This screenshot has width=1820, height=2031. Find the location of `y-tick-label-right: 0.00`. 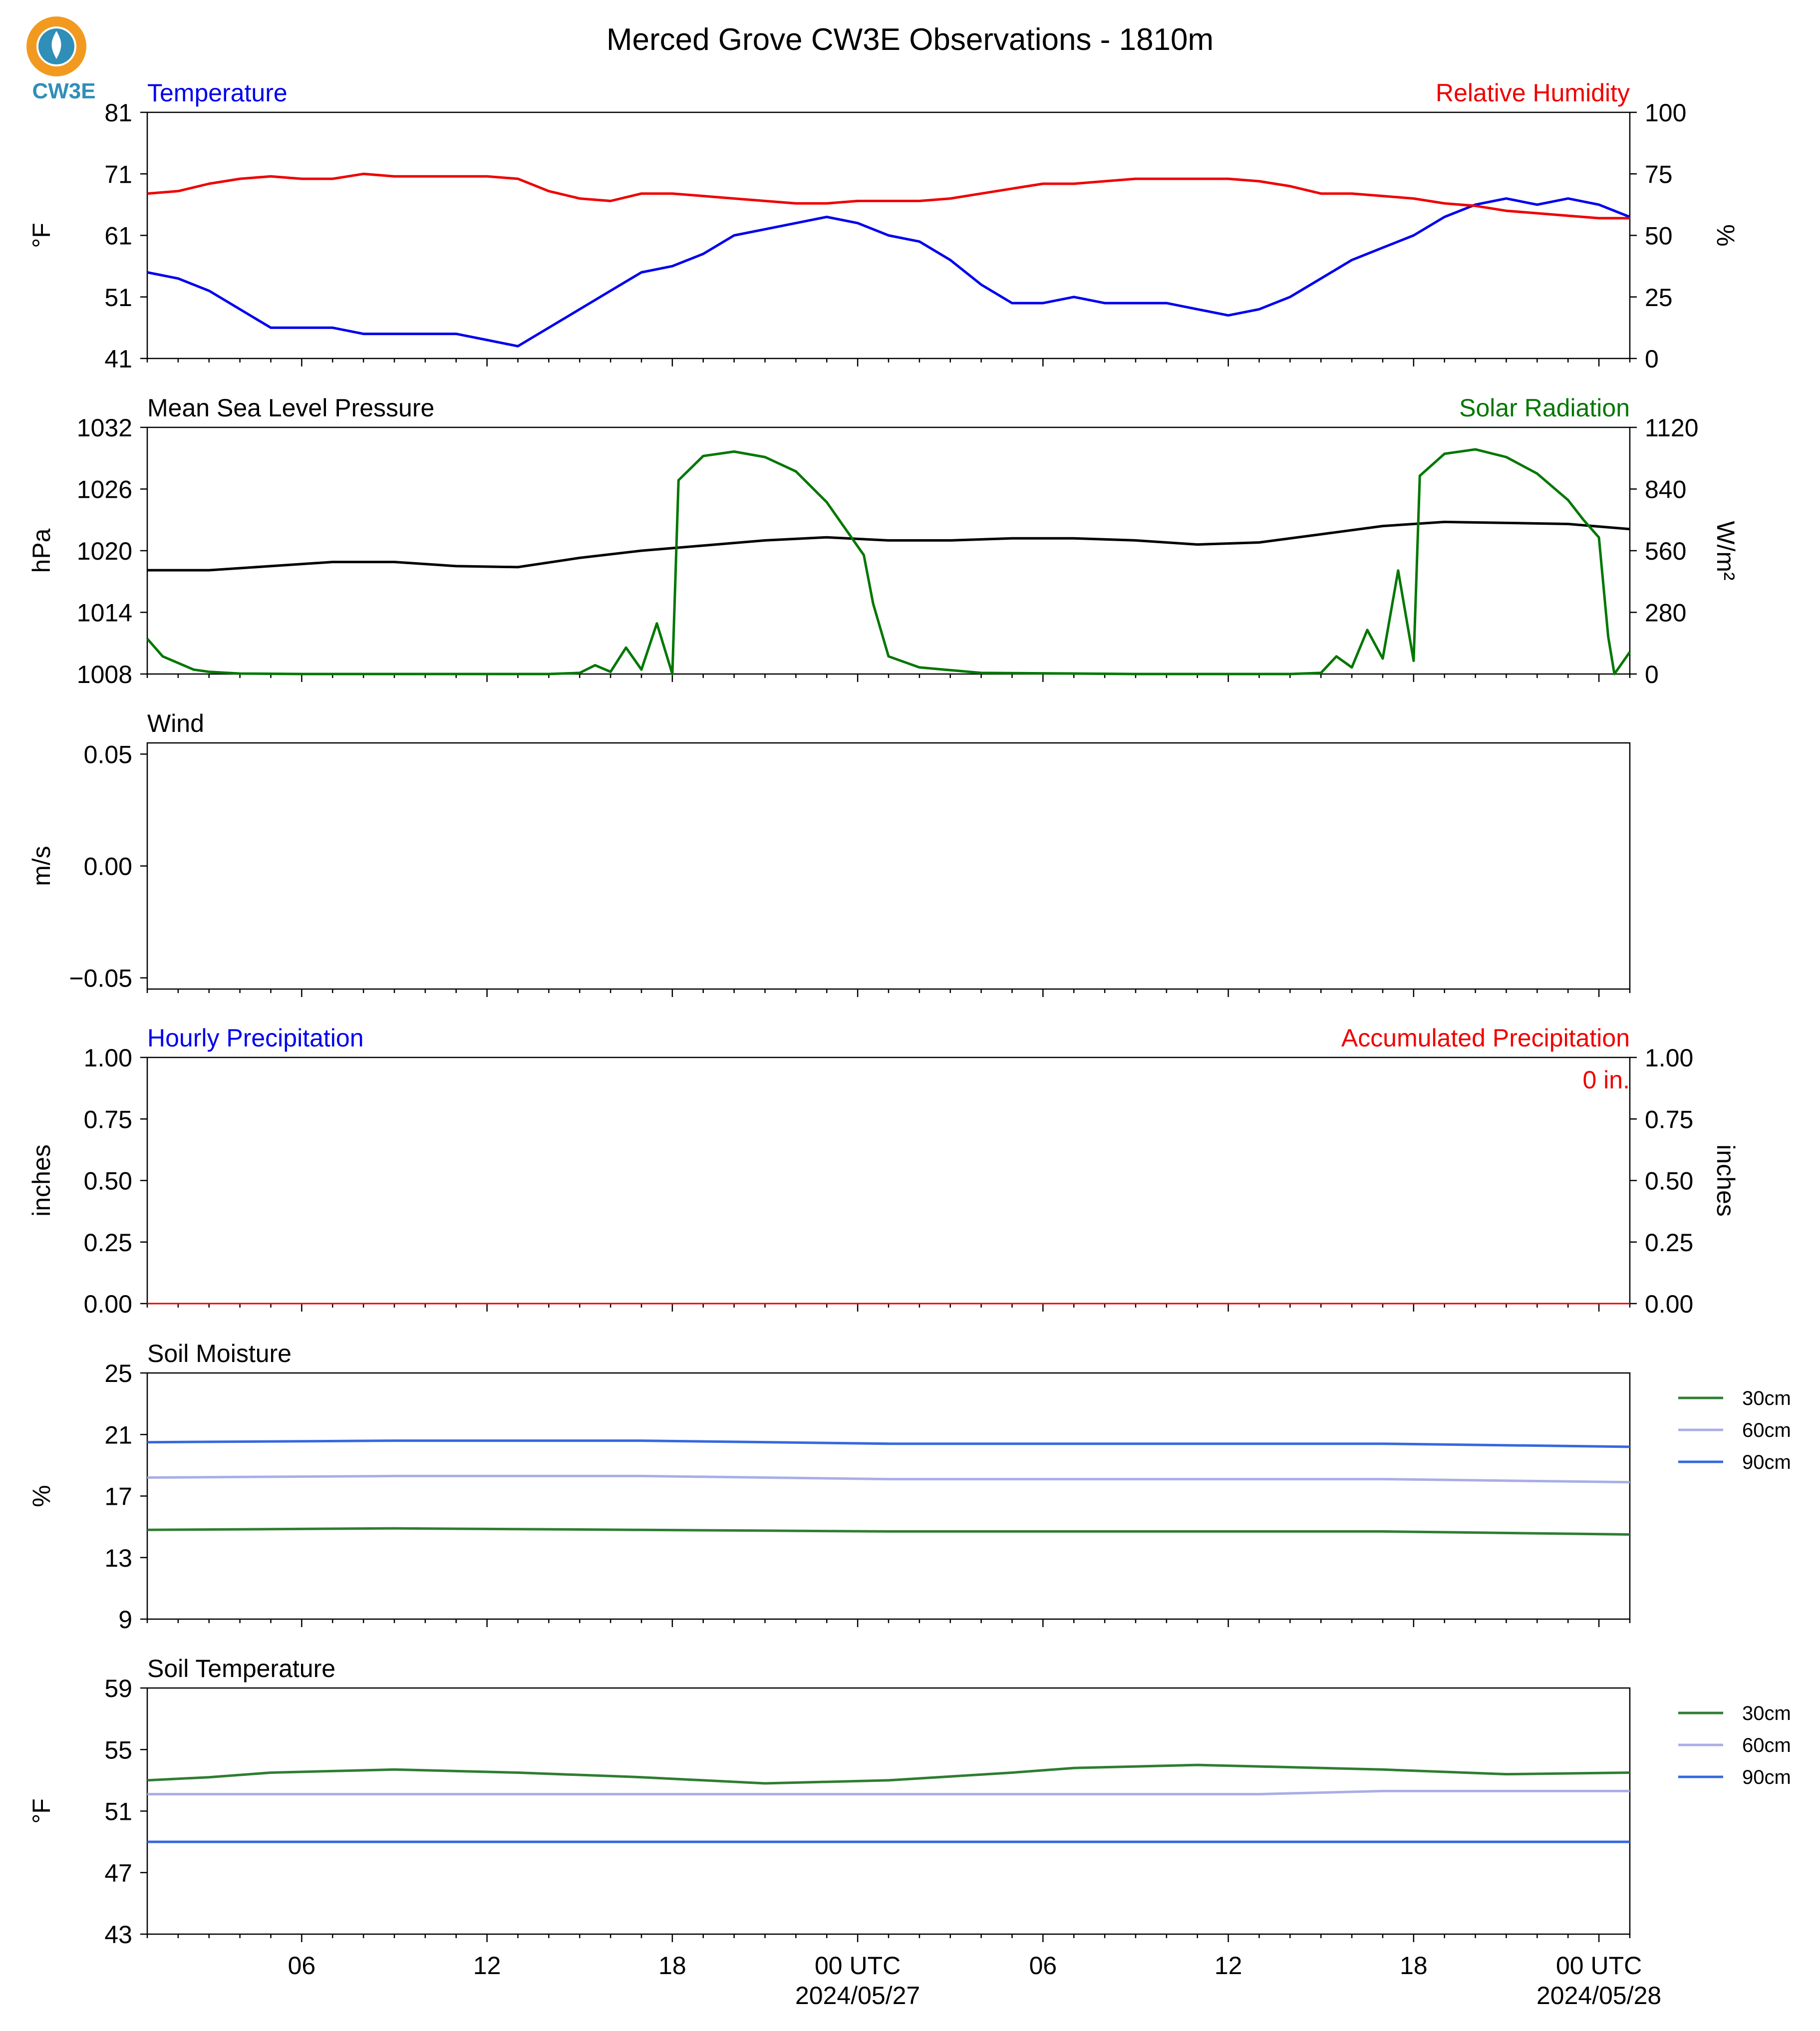

y-tick-label-right: 0.00 is located at coordinates (1669, 1304).